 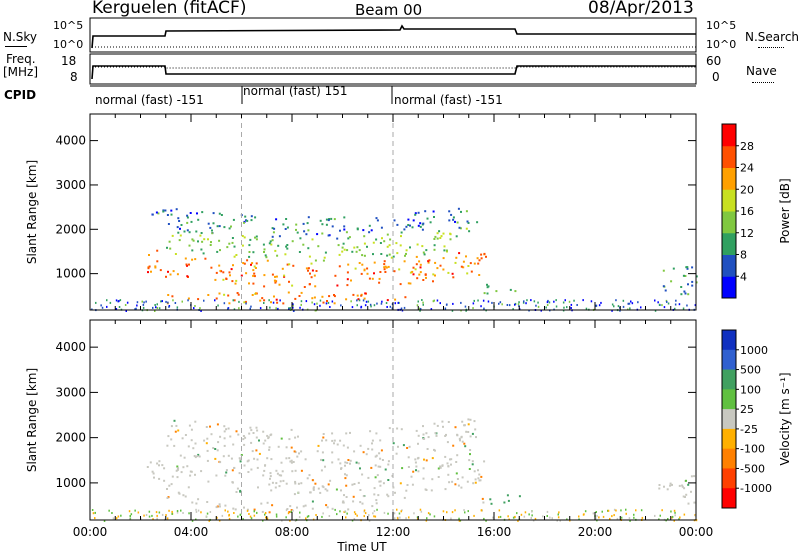 What do you see at coordinates (448, 100) in the screenshot?
I see `cpid-segment-3: normal (fast) -151` at bounding box center [448, 100].